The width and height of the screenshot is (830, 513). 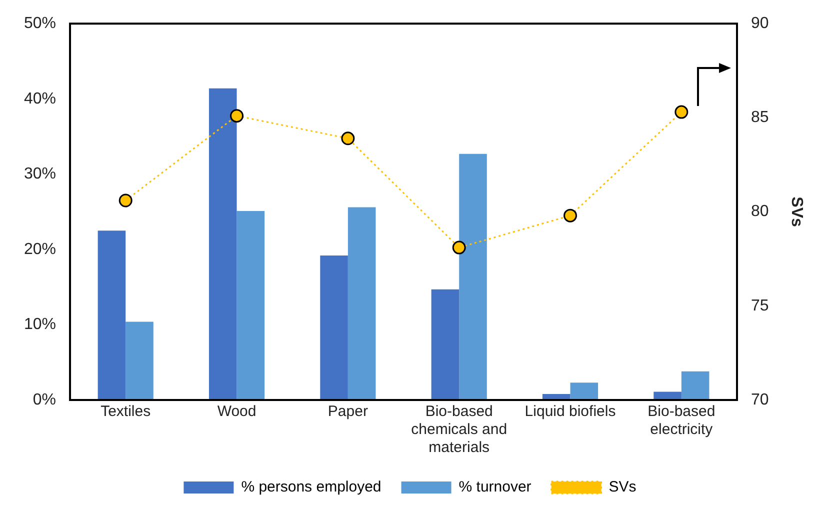 What do you see at coordinates (760, 305) in the screenshot?
I see `y2-tick-label: 75` at bounding box center [760, 305].